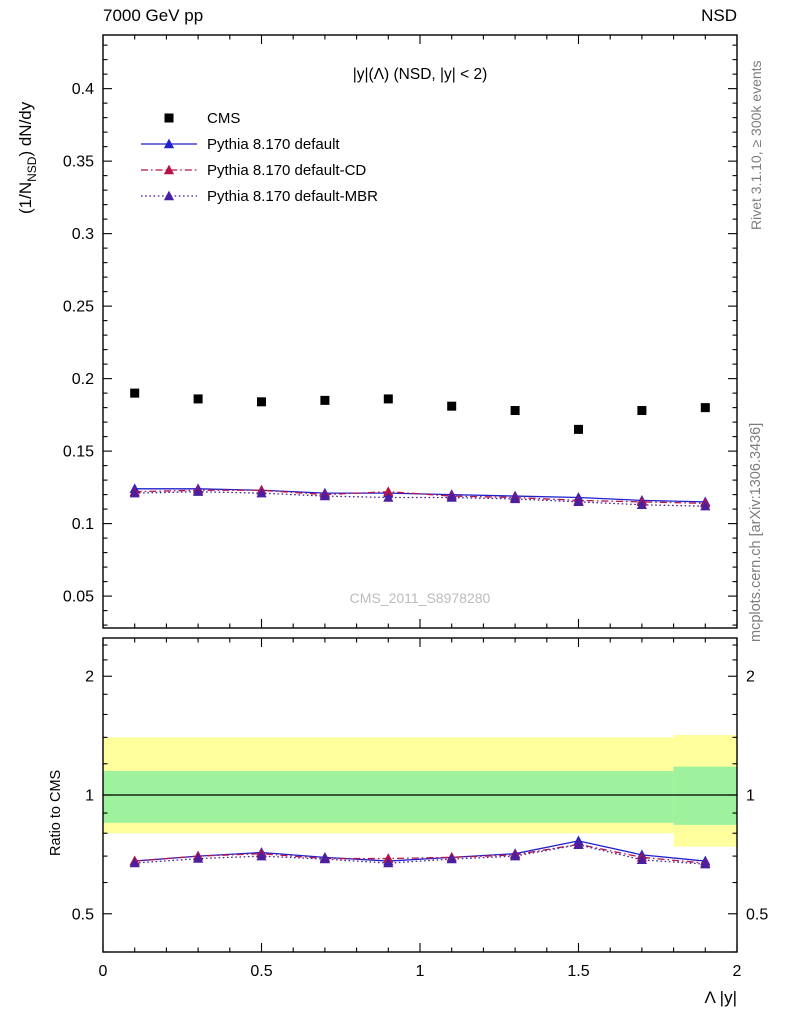 This screenshot has width=786, height=1024. What do you see at coordinates (56, 812) in the screenshot?
I see `ratio-y-axis-label: Ratio to CMS` at bounding box center [56, 812].